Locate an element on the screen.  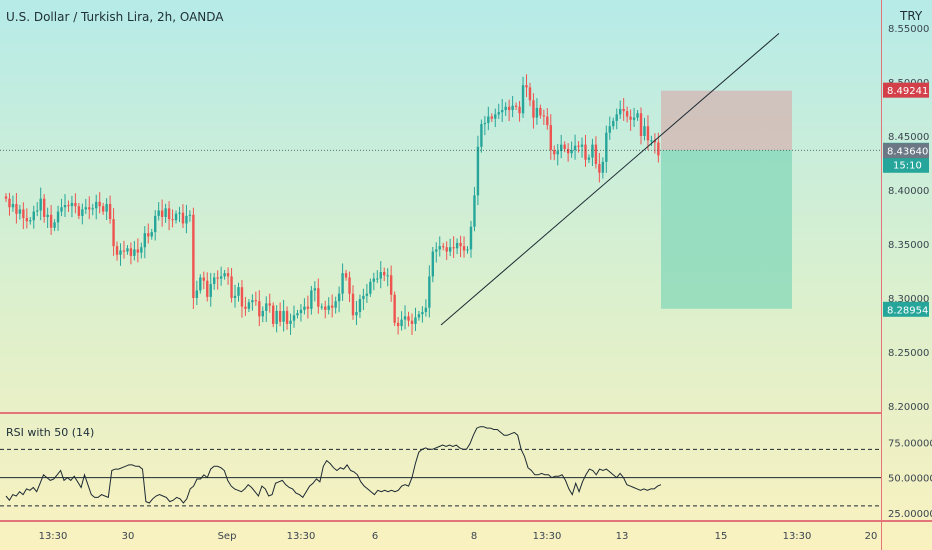
time-axis-tick: Sep is located at coordinates (227, 536).